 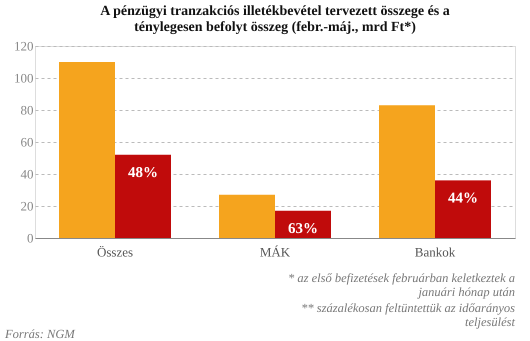 What do you see at coordinates (30, 238) in the screenshot?
I see `y-tick-label: 0` at bounding box center [30, 238].